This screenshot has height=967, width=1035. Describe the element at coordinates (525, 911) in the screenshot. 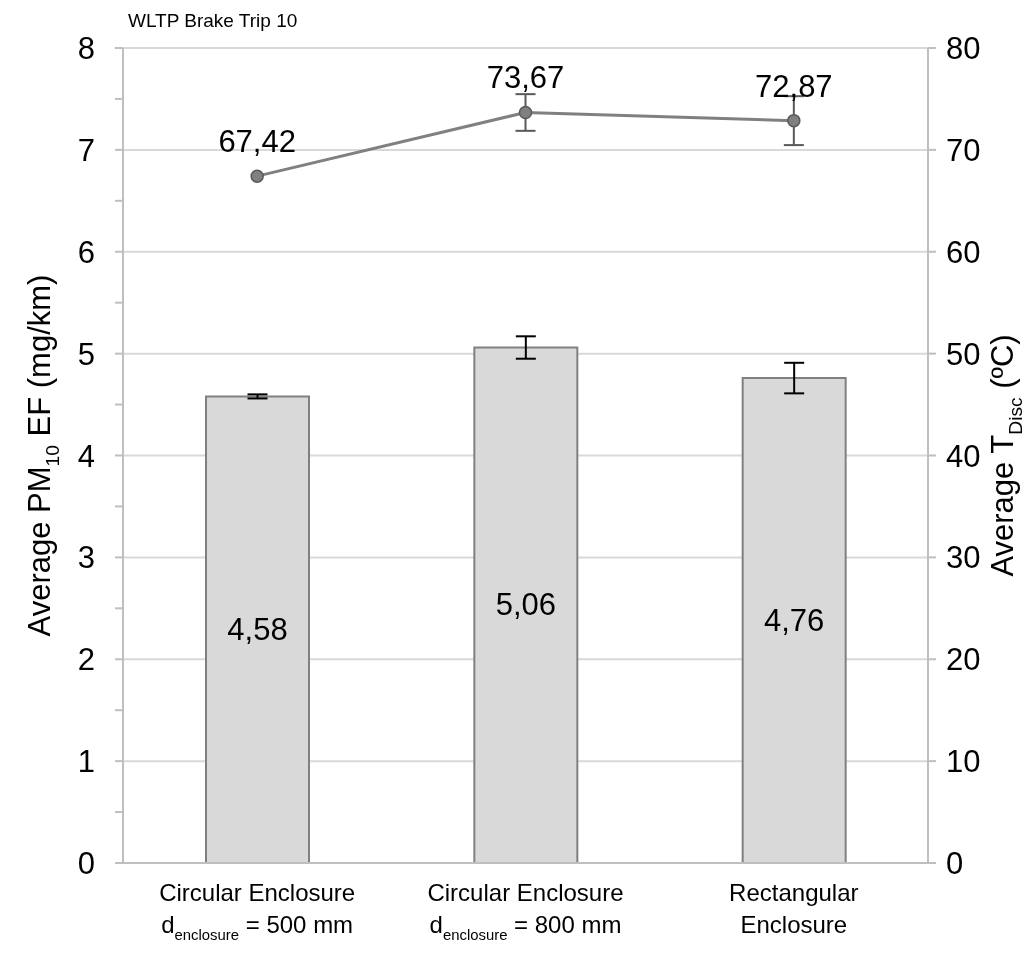

I see `x-tick-label: Circular Enclosure d$_{enclosure}$ = 800 mm` at that location.